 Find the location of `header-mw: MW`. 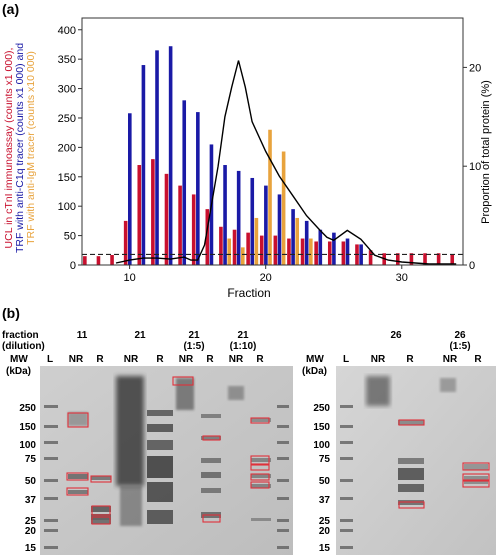

header-mw: MW is located at coordinates (19, 359).